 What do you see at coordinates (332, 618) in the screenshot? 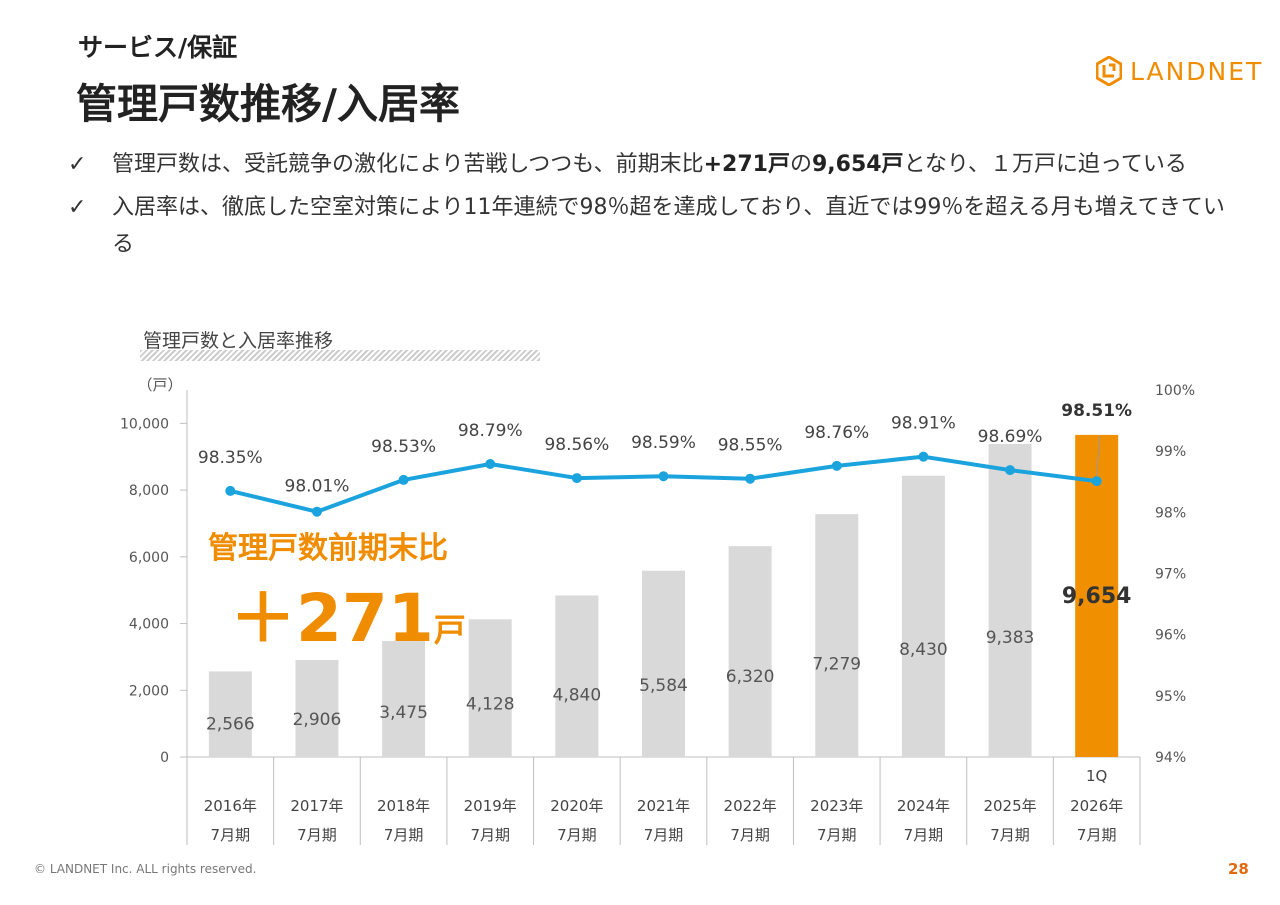
I see `callout-number: ＋271` at bounding box center [332, 618].